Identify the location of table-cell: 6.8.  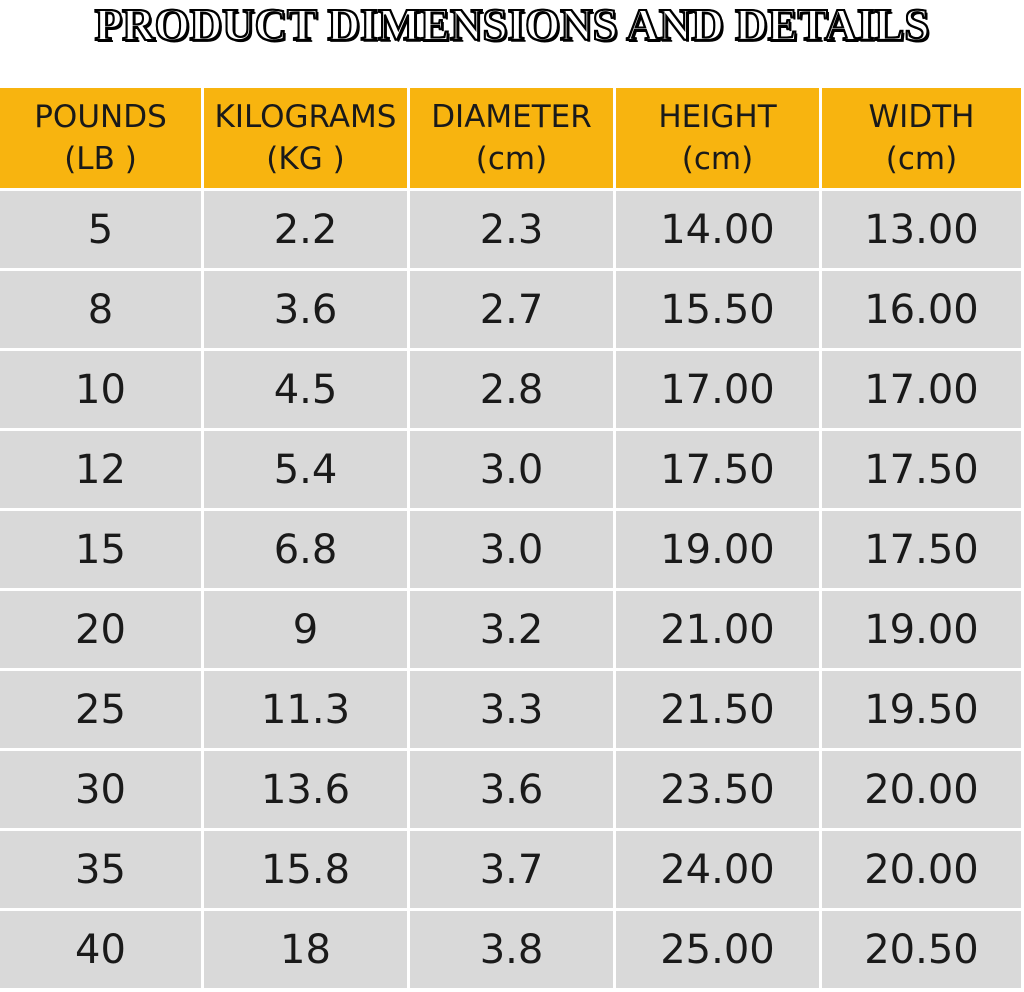
(305, 549).